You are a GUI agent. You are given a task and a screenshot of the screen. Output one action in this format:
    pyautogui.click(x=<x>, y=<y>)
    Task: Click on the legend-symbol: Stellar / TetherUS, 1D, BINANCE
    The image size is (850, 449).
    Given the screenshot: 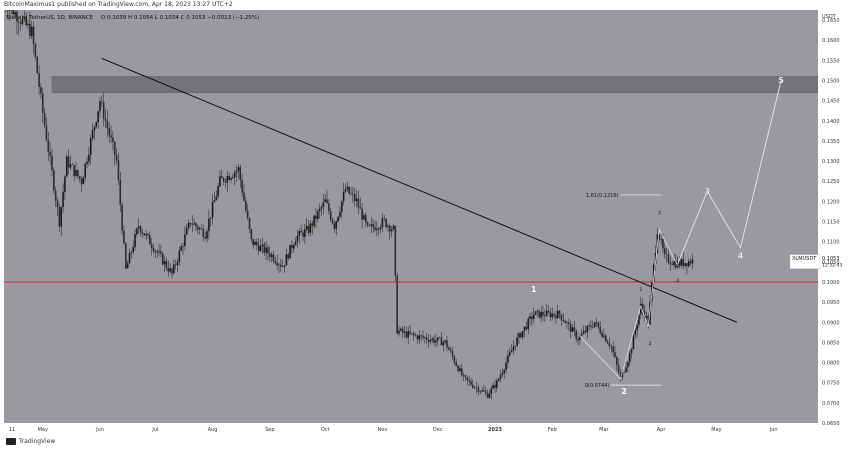 What is the action you would take?
    pyautogui.click(x=50, y=18)
    